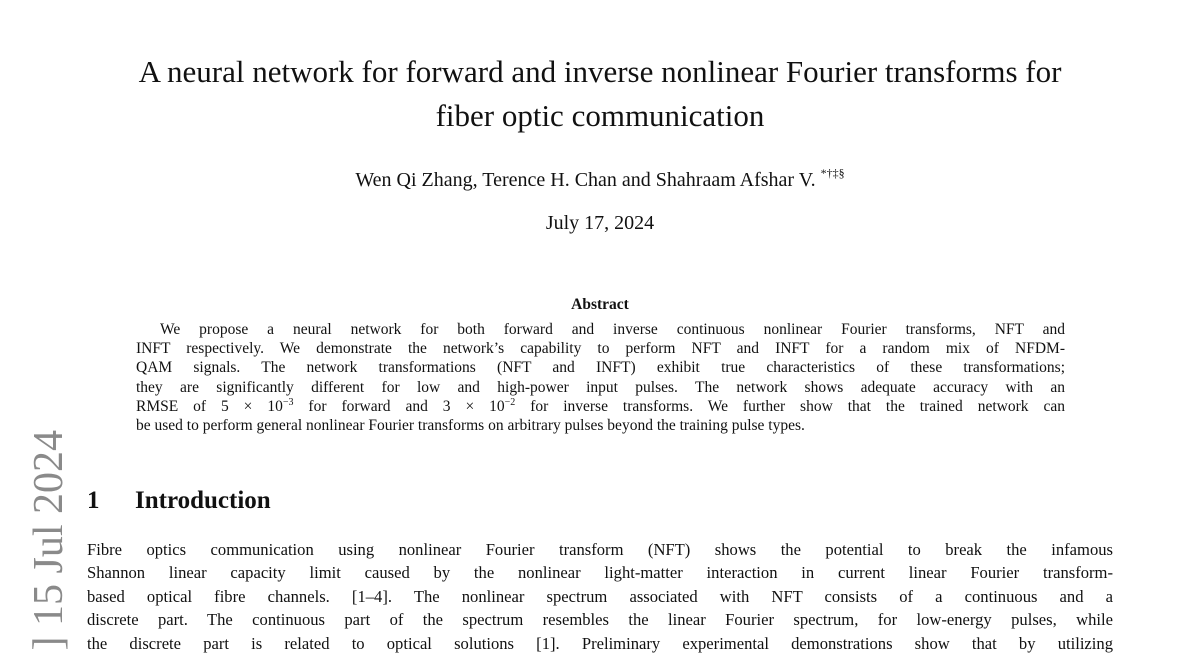 This screenshot has height=655, width=1200. Describe the element at coordinates (399, 406) in the screenshot. I see `text: for forward and 3 × 10` at that location.